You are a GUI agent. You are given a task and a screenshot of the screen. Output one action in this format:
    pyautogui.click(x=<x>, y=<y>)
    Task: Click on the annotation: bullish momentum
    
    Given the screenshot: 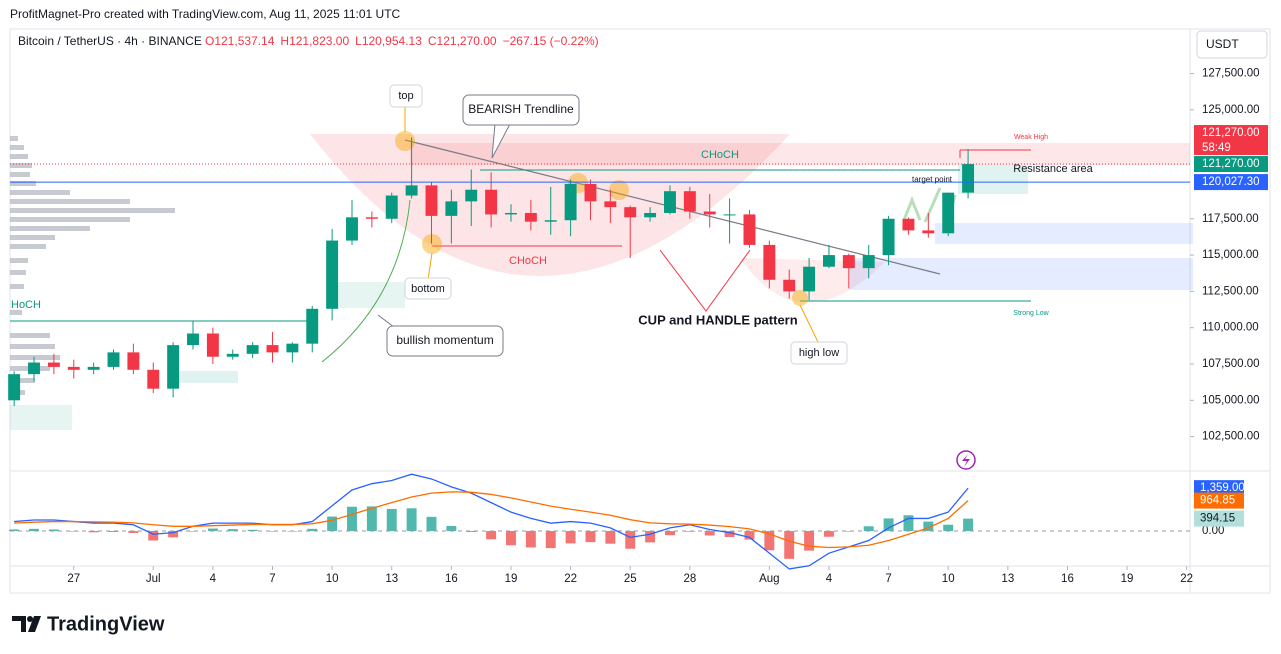 What is the action you would take?
    pyautogui.click(x=444, y=340)
    